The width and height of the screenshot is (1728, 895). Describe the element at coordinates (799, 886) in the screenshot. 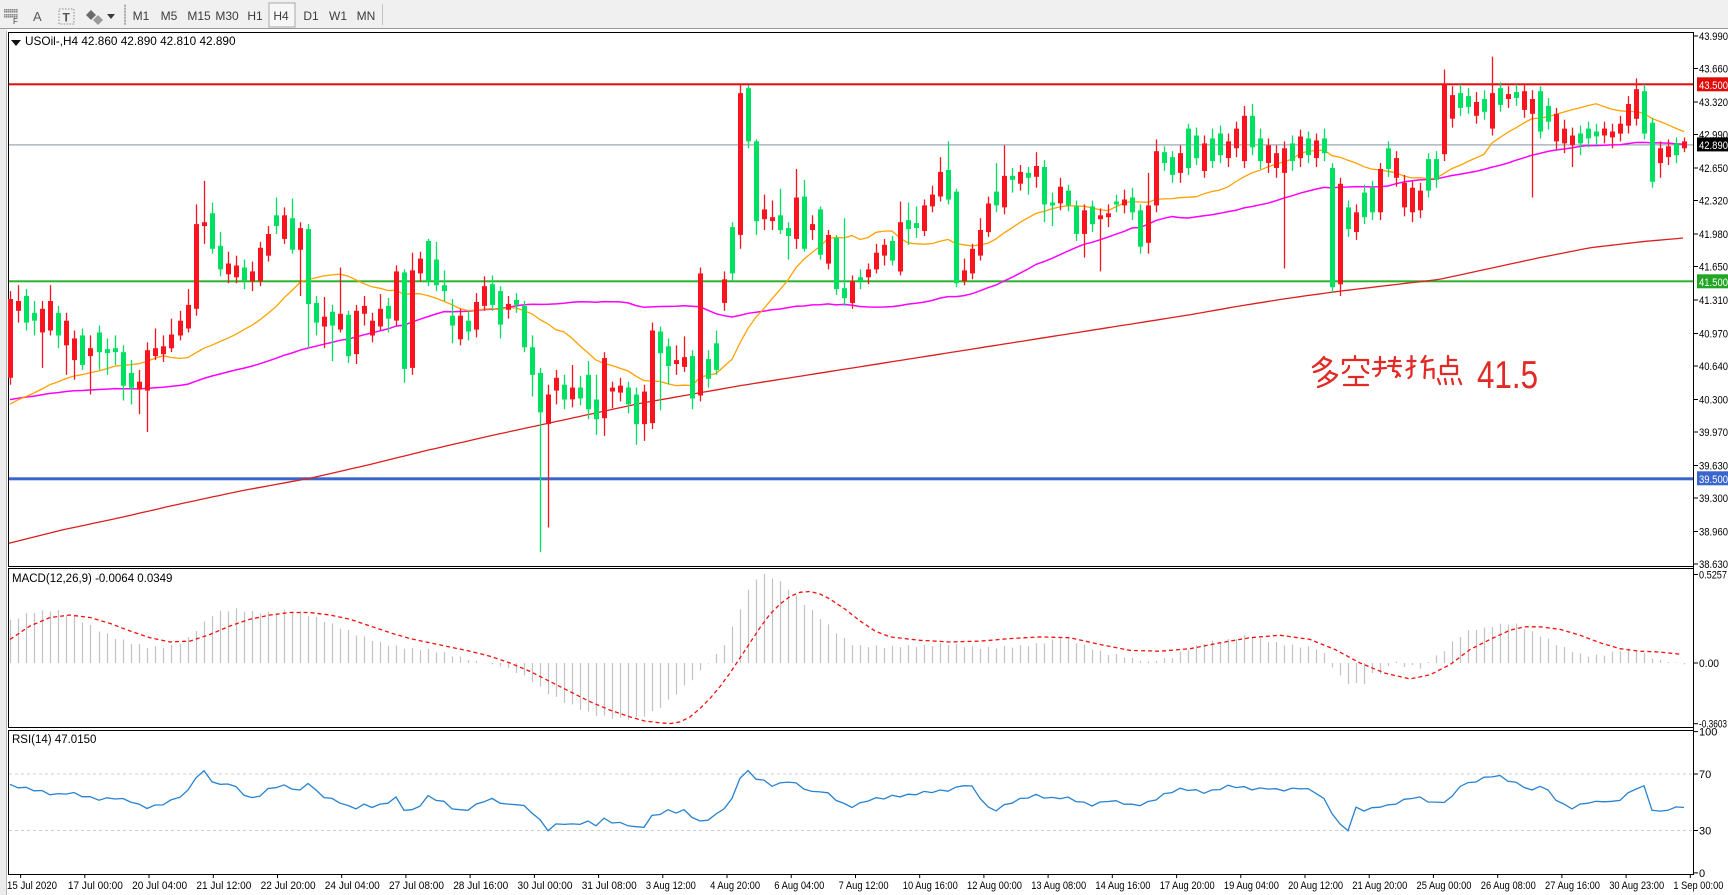

I see `svg-text: 6 Aug 04:00` at that location.